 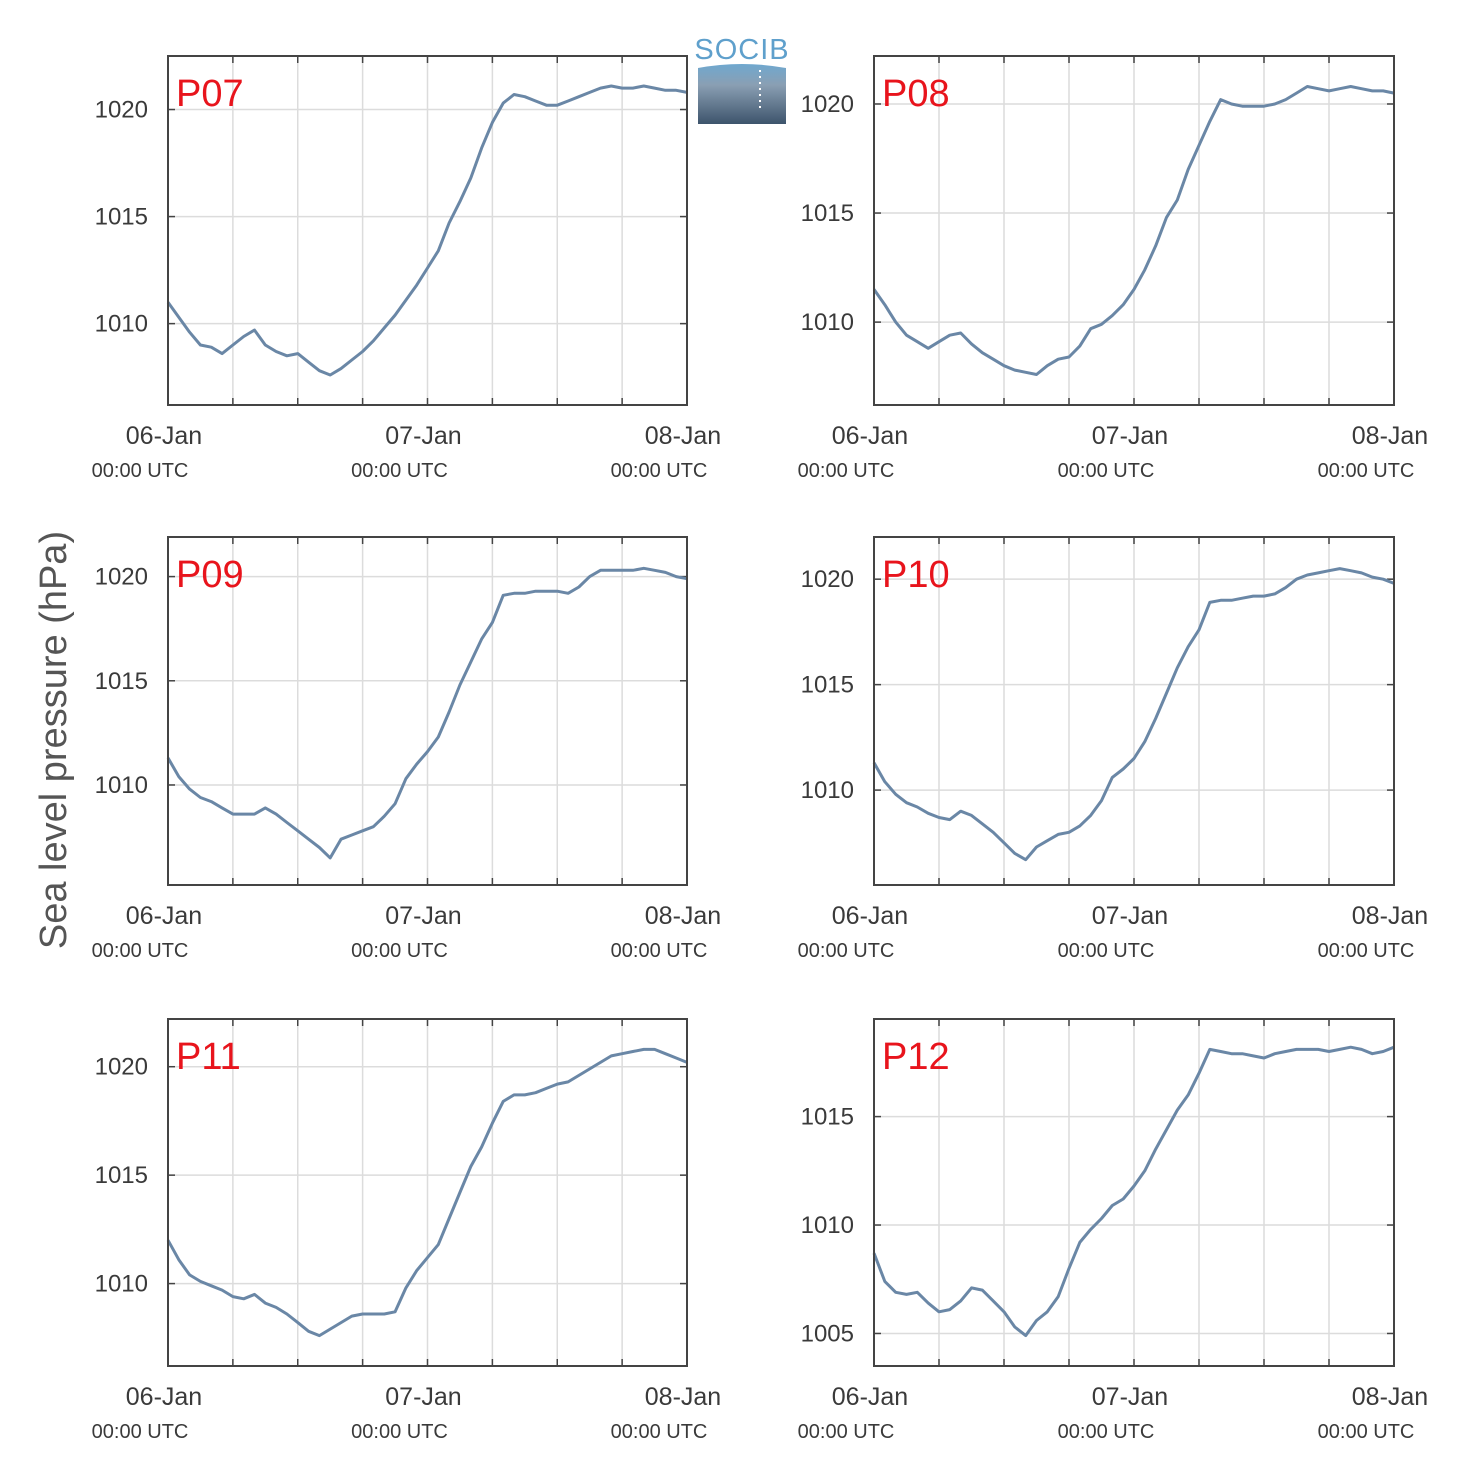 I want to click on panel-label: P07, so click(x=210, y=94).